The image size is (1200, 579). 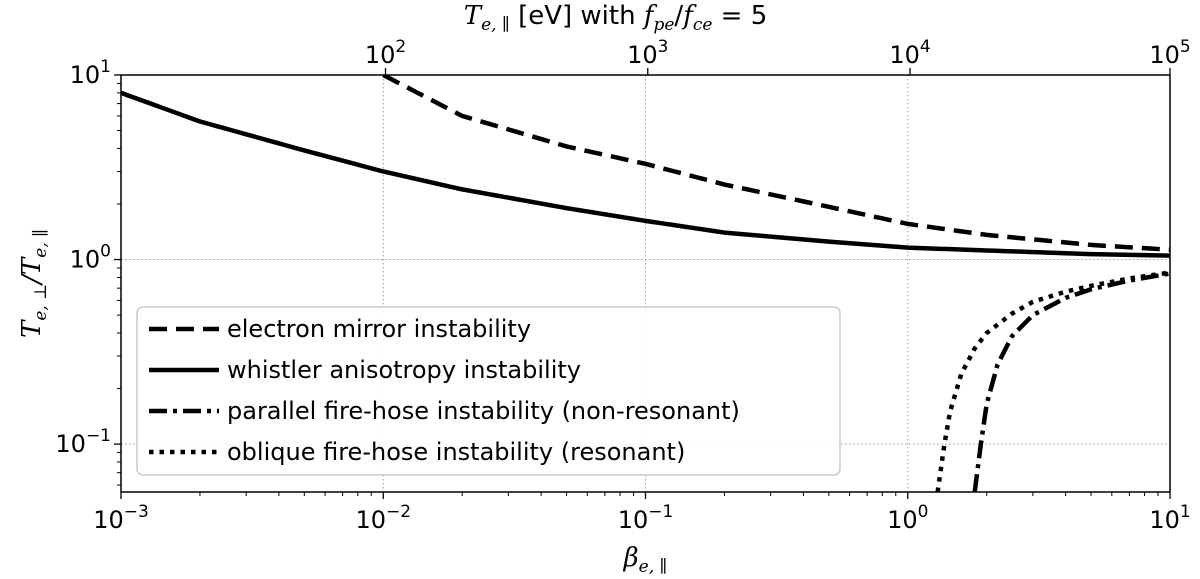 I want to click on y-axis-slash: /, so click(x=32, y=280).